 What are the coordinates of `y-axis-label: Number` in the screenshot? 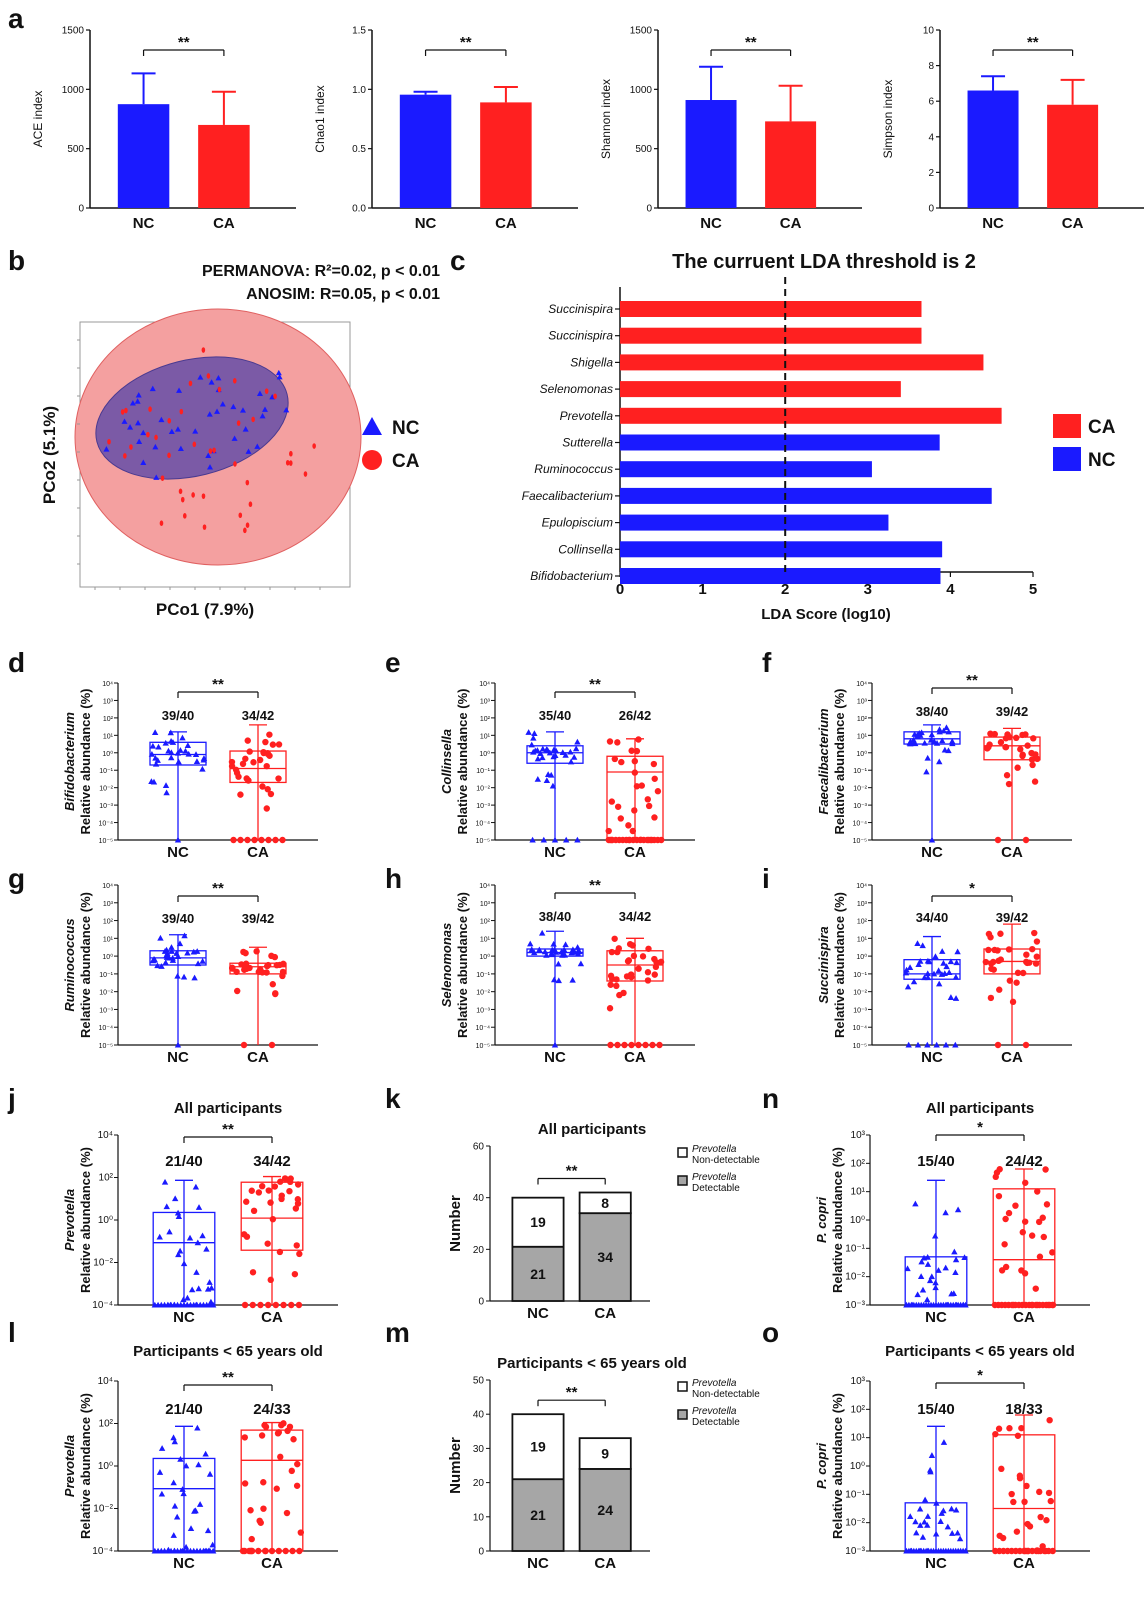 It's located at (455, 1223).